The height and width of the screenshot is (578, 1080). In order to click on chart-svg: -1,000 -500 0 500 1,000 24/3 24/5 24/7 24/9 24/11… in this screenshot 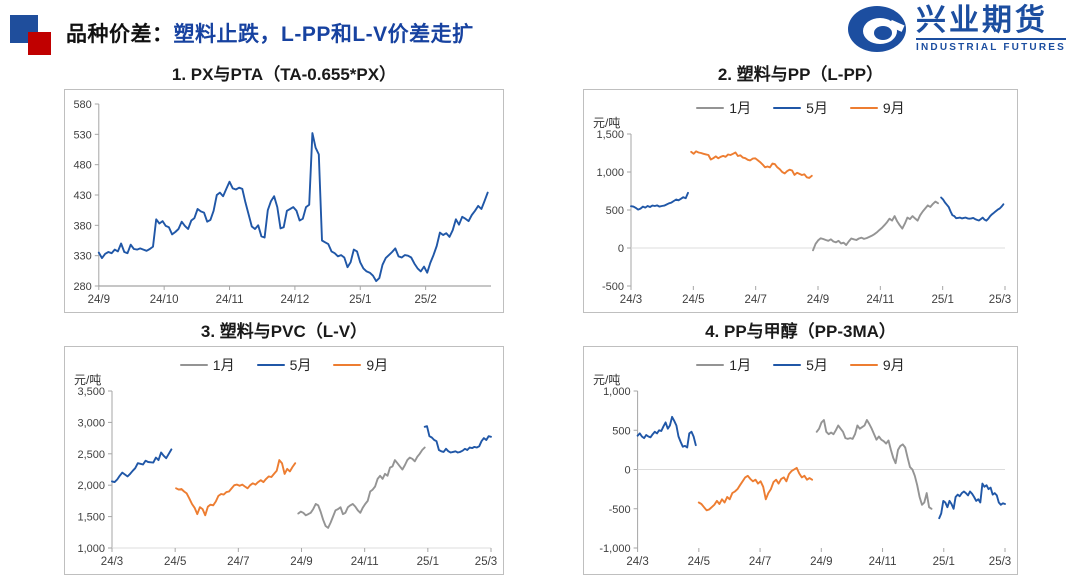, I will do `click(805, 477)`.